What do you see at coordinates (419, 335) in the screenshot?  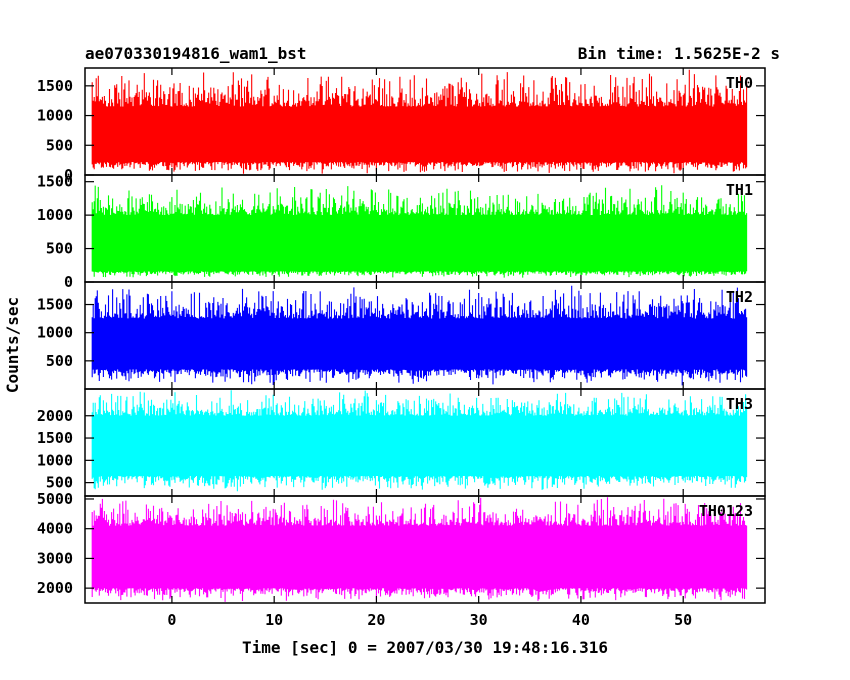 I see `series-trace-th2` at bounding box center [419, 335].